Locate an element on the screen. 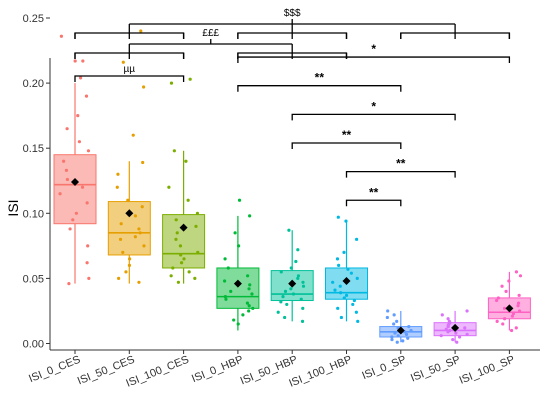 This screenshot has width=550, height=401. group-bracket-label: $$$ is located at coordinates (292, 13).